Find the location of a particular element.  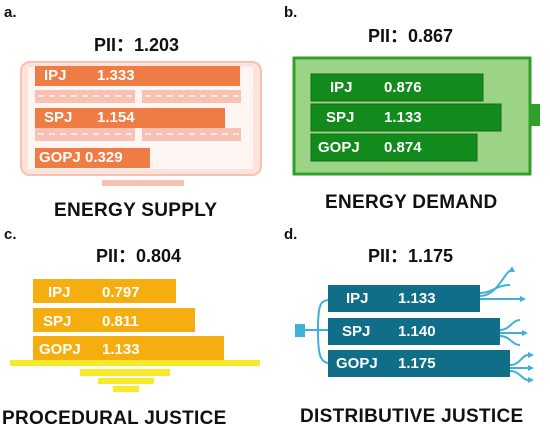

procedural-podium-graphic is located at coordinates (135, 335).